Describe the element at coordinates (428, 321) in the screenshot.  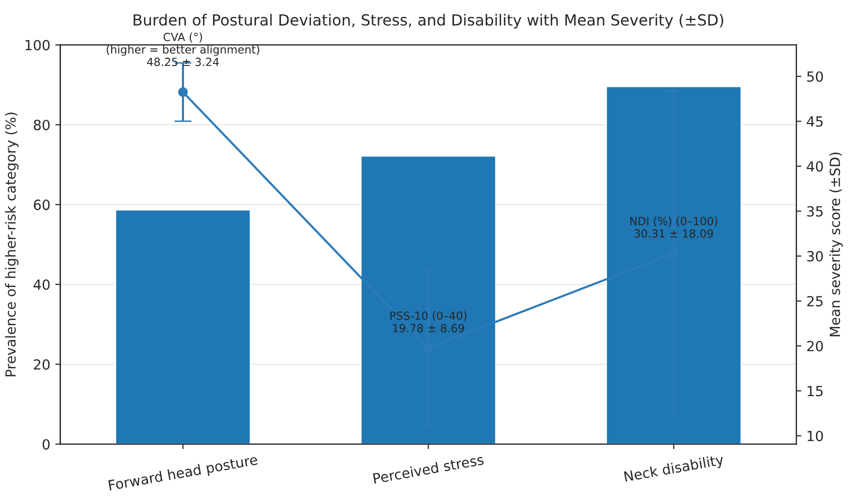
I see `annotation: PSS-10 (0–40) 19.78 ± 8.69` at that location.